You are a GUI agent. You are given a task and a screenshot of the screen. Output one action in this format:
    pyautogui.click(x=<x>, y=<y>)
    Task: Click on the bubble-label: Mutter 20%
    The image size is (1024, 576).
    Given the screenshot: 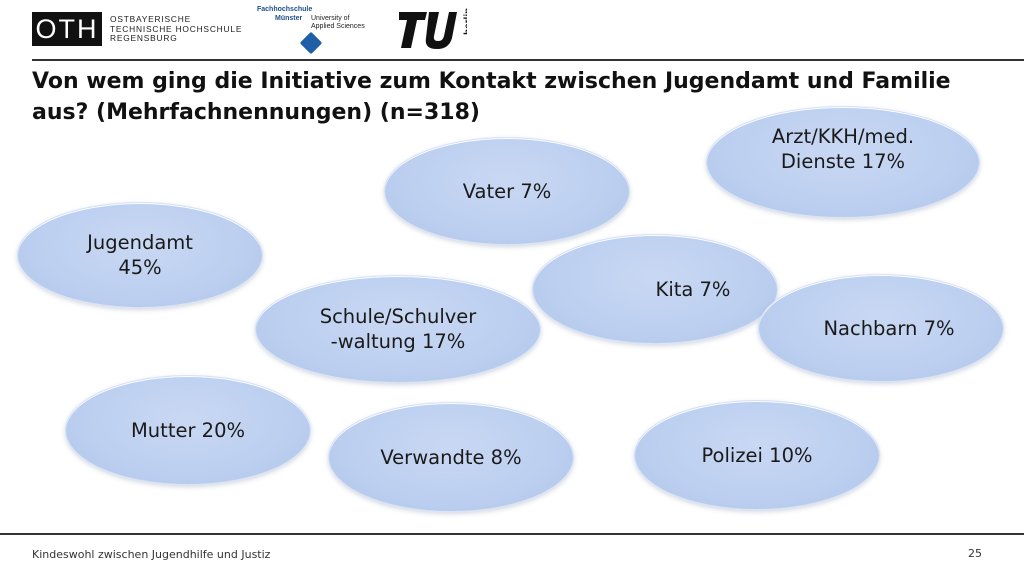 What is the action you would take?
    pyautogui.click(x=188, y=430)
    